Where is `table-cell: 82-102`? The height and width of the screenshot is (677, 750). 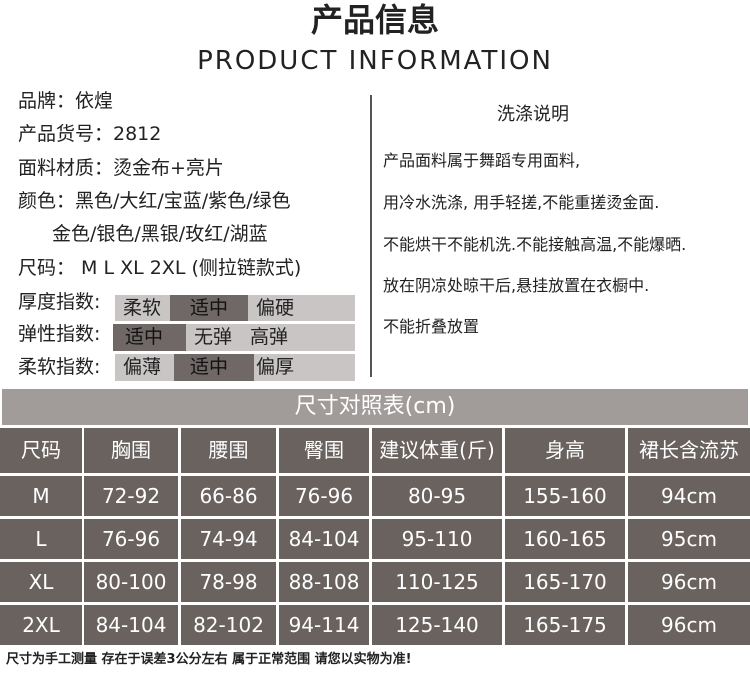
table-cell: 82-102 is located at coordinates (228, 625).